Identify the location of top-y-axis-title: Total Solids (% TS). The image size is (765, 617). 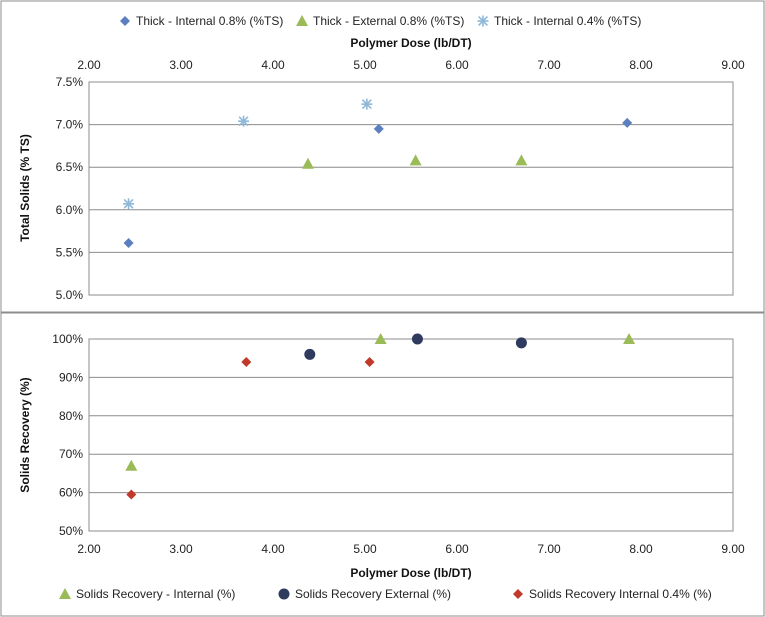
(25, 188).